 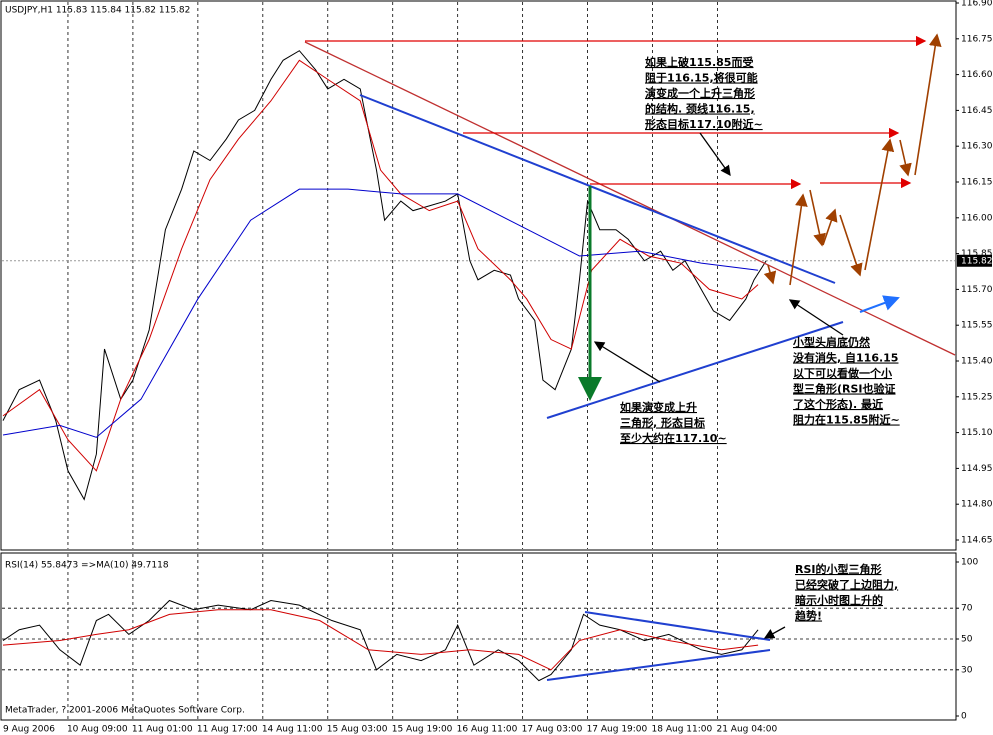 What do you see at coordinates (977, 4) in the screenshot?
I see `y-tick-label: 116.90` at bounding box center [977, 4].